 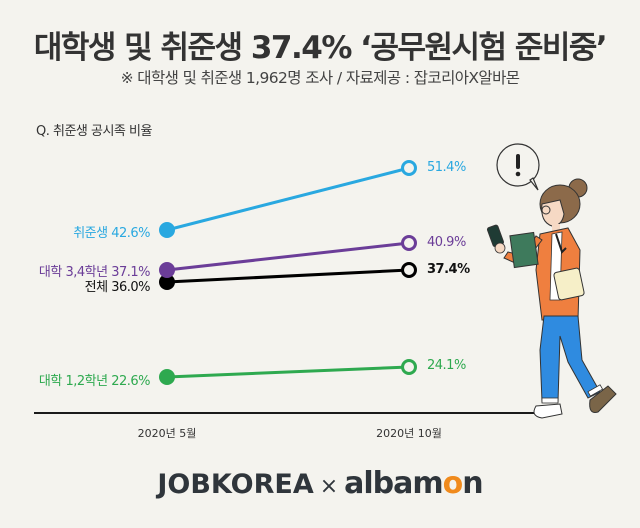 I want to click on label-lower-start: 대학 1,2학년 22.6%, so click(x=94, y=381).